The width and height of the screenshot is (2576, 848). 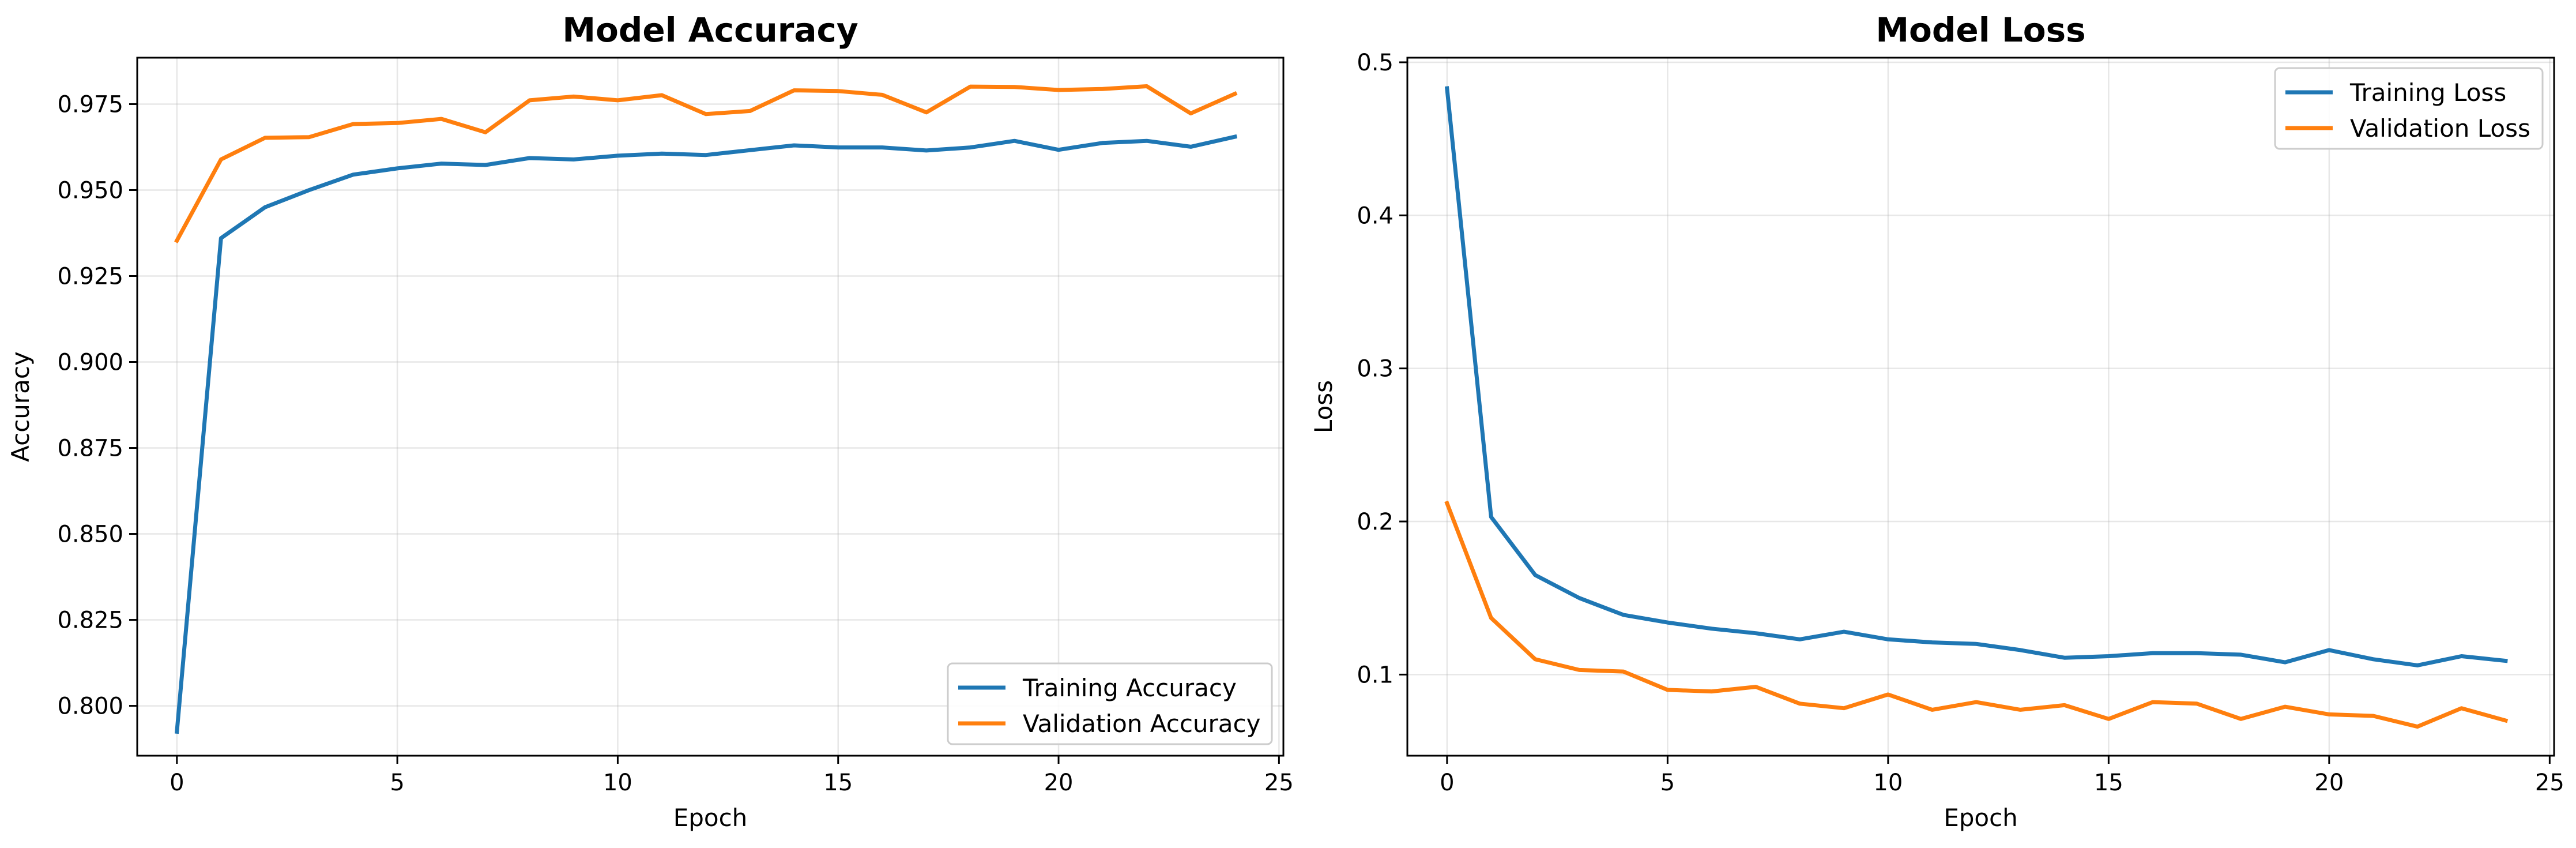 What do you see at coordinates (90, 534) in the screenshot?
I see `y-tick-label: 0.850` at bounding box center [90, 534].